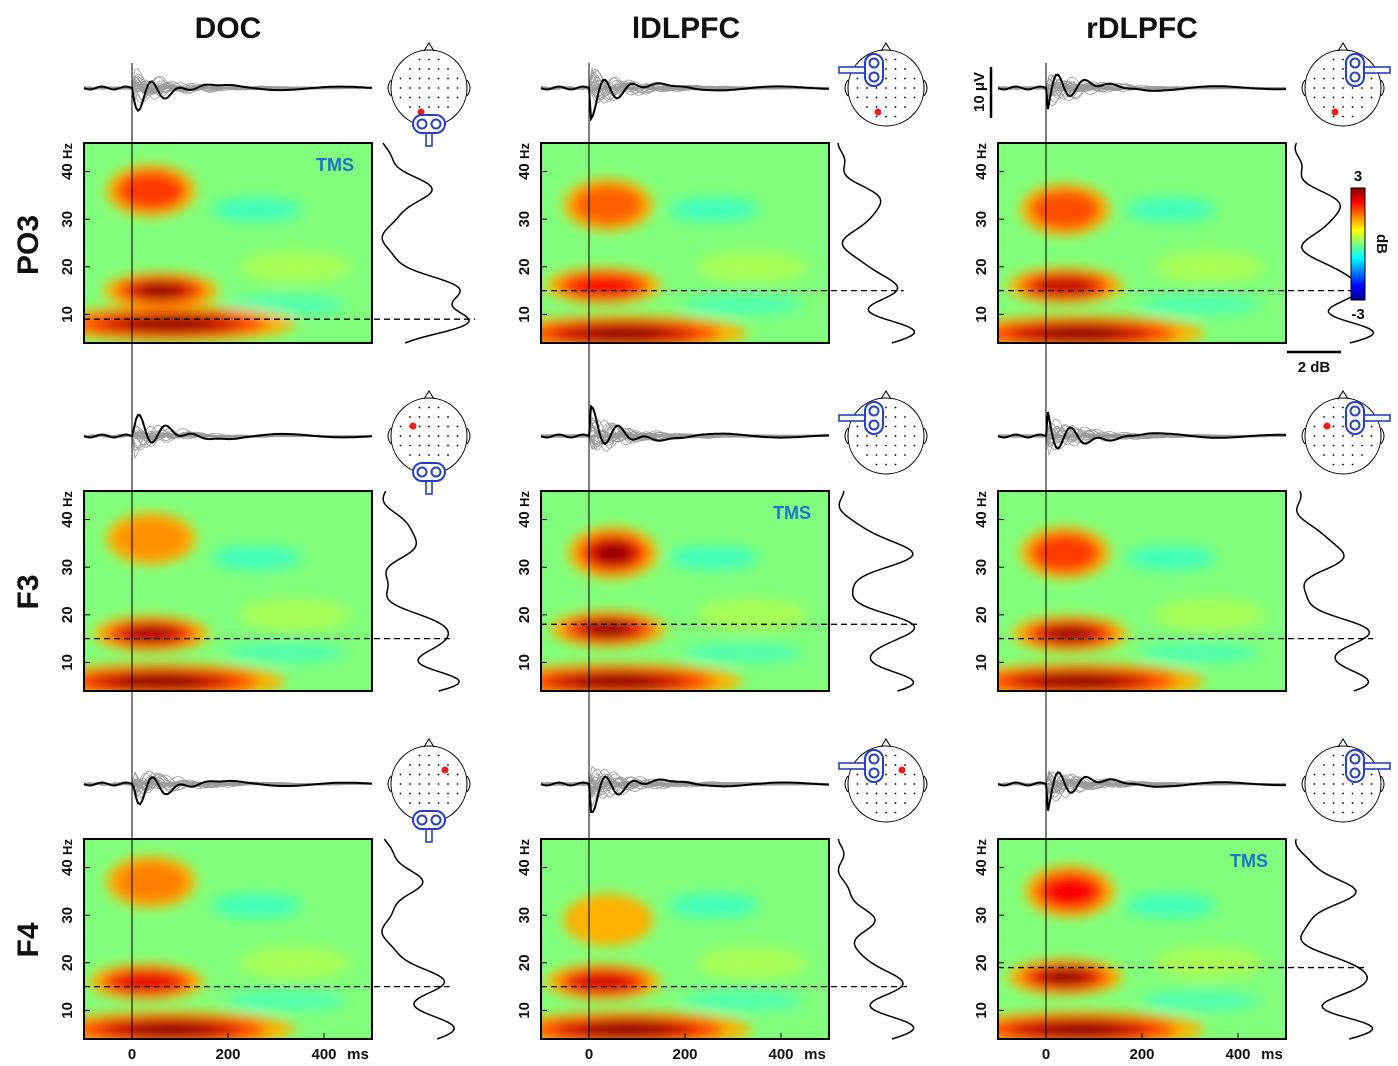 The width and height of the screenshot is (1398, 1066). I want to click on erp-butterfly, so click(1142, 434).